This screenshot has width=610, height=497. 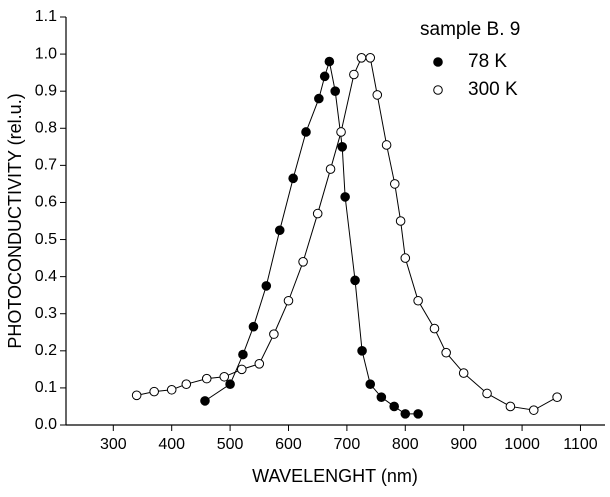 I want to click on y-tick-label: 0.4, so click(x=46, y=276).